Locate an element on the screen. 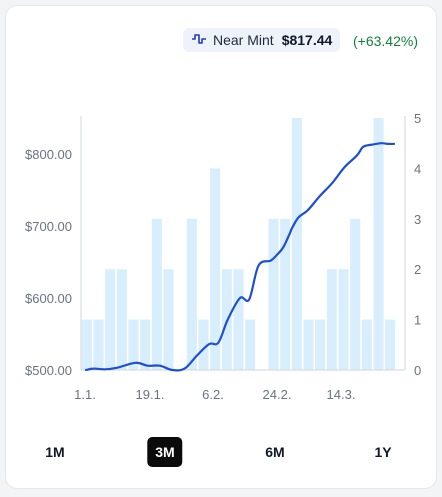 The image size is (442, 497). y-left-tick-label: $700.00 is located at coordinates (48, 226).